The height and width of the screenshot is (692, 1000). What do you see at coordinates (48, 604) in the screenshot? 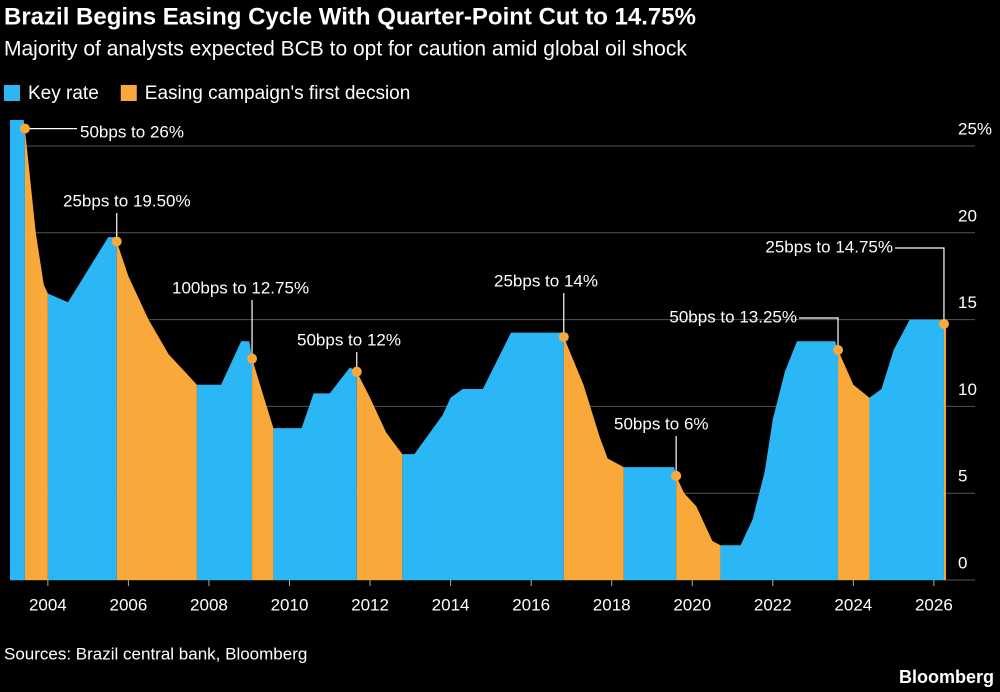
I see `x-tick-label: 2004` at bounding box center [48, 604].